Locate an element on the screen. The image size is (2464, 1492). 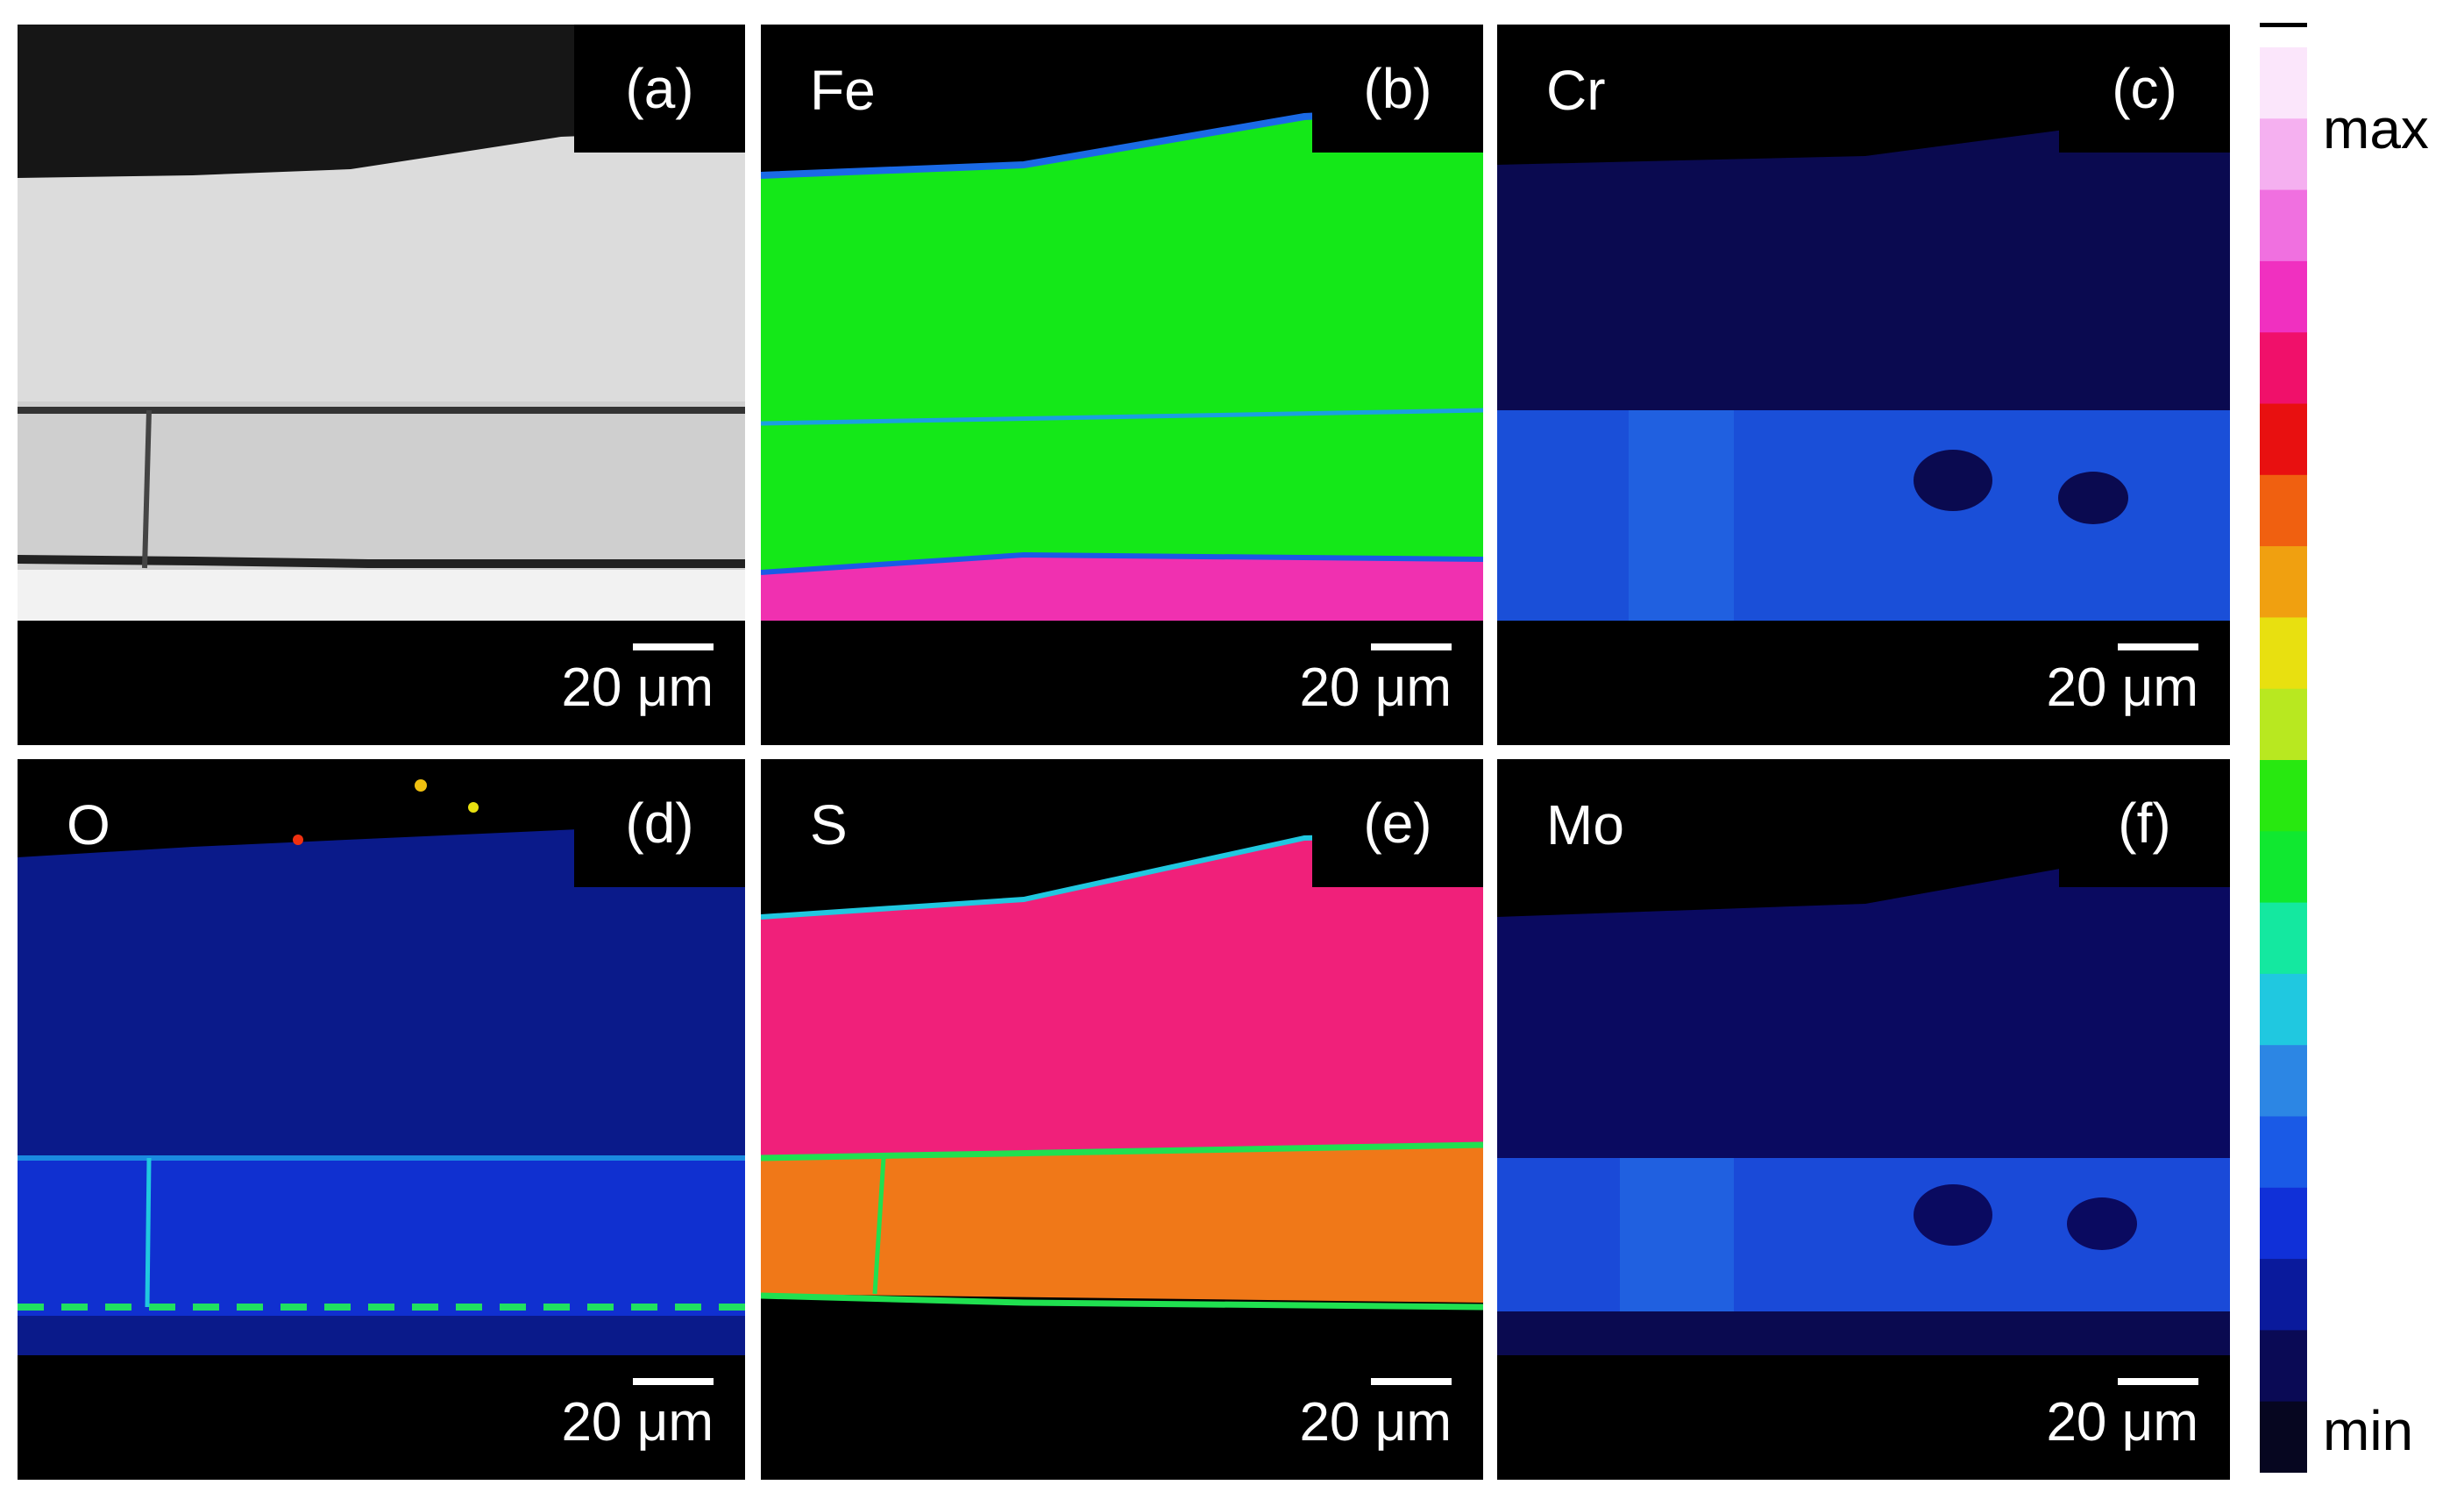
colorbar-max-label: max is located at coordinates (2376, 128).